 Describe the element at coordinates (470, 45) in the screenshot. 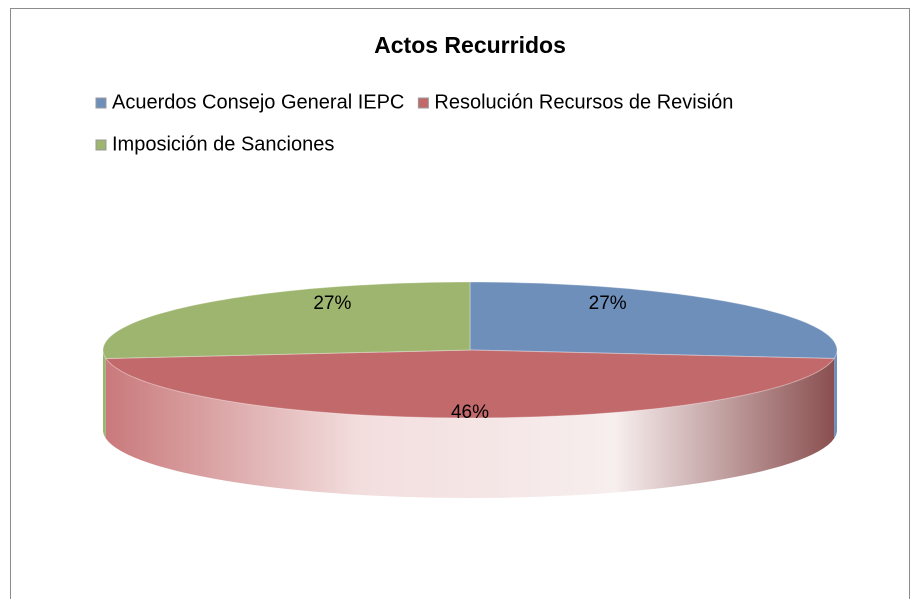

I see `chart-title: Actos Recurridos` at that location.